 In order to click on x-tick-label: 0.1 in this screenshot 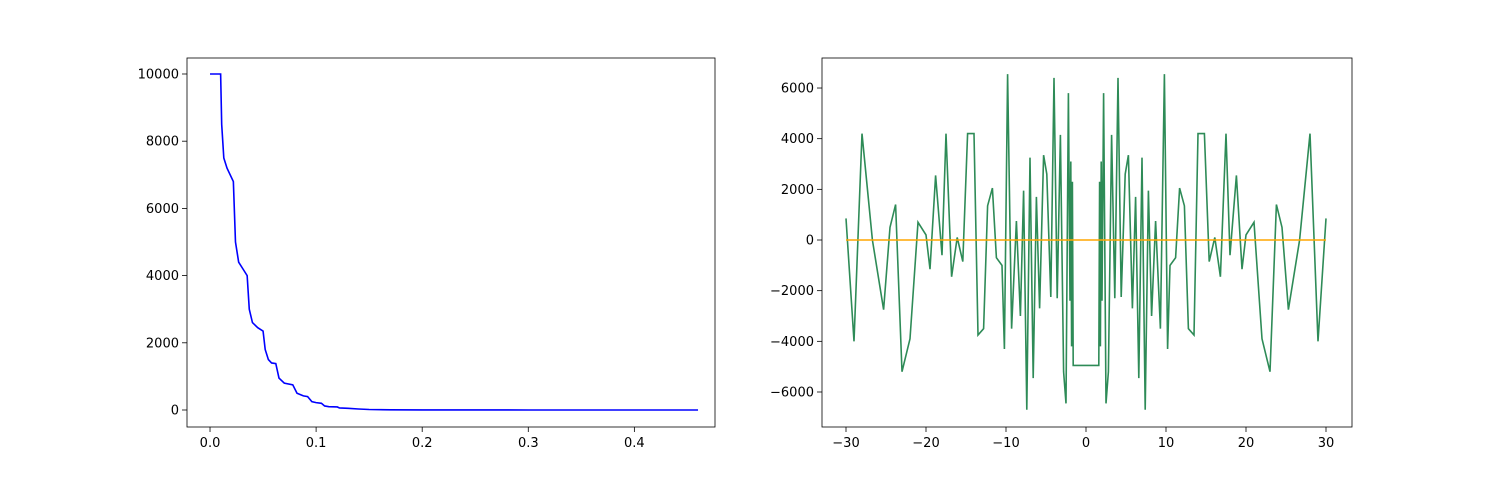, I will do `click(316, 443)`.